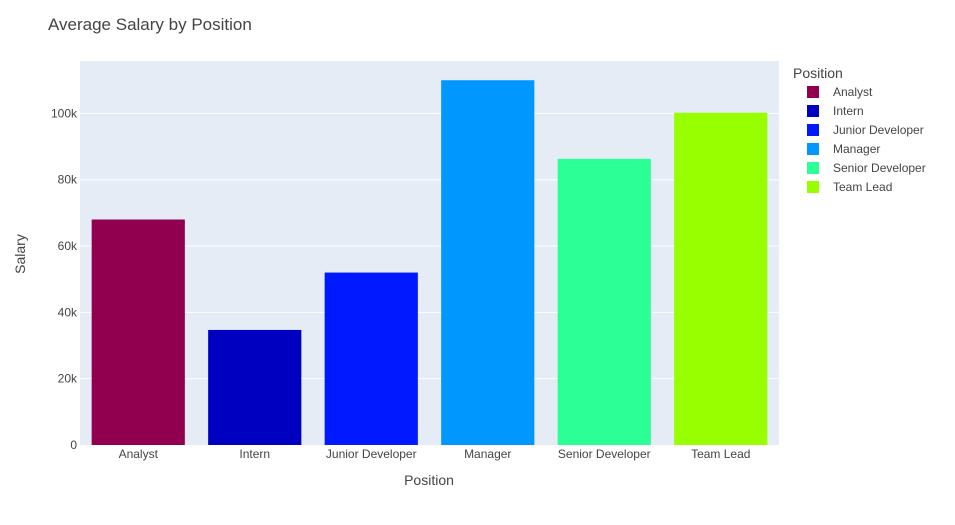  I want to click on y-tick-label: 80k, so click(68, 180).